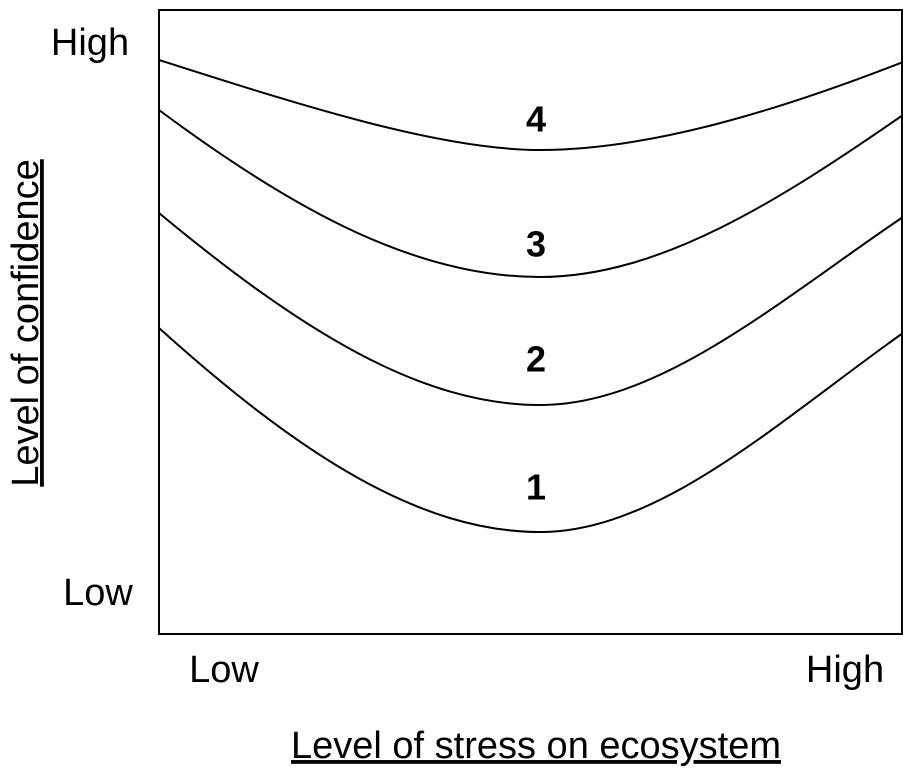 Image resolution: width=903 pixels, height=769 pixels. What do you see at coordinates (26, 322) in the screenshot?
I see `y-axis-title: Level of confidence` at bounding box center [26, 322].